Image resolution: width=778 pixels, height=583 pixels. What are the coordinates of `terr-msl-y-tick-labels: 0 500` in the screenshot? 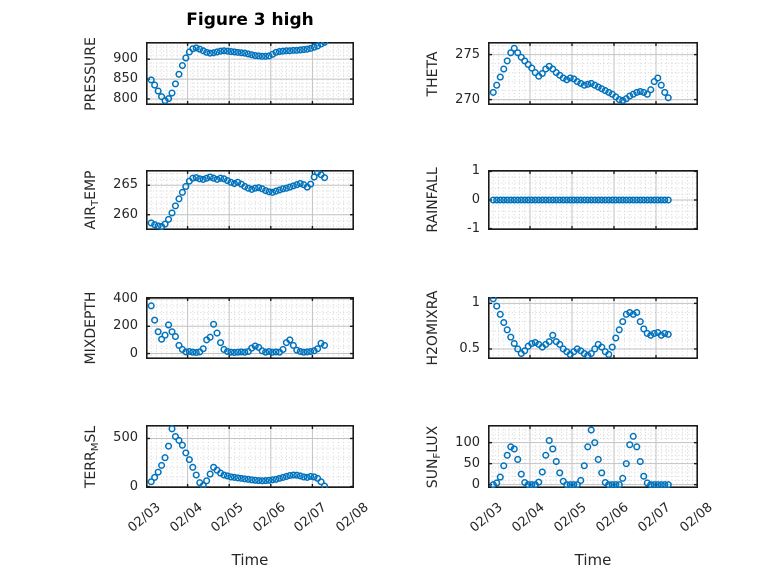 It's located at (116, 459).